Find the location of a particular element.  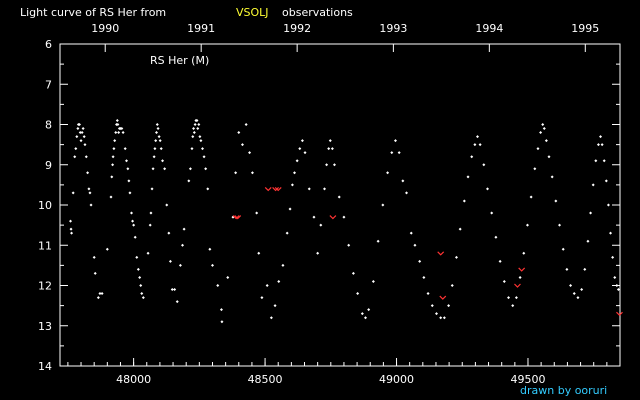

chart-title-accent: VSOLJ is located at coordinates (252, 12).